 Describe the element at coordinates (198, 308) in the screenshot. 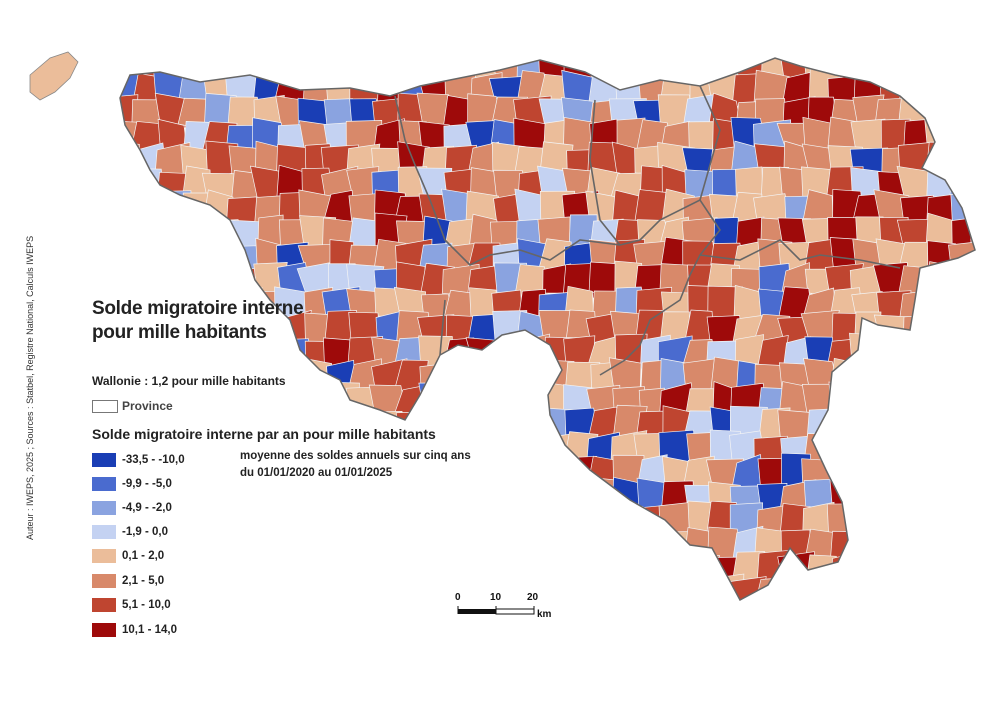

I see `title-line-1: Solde migratoire interne` at that location.